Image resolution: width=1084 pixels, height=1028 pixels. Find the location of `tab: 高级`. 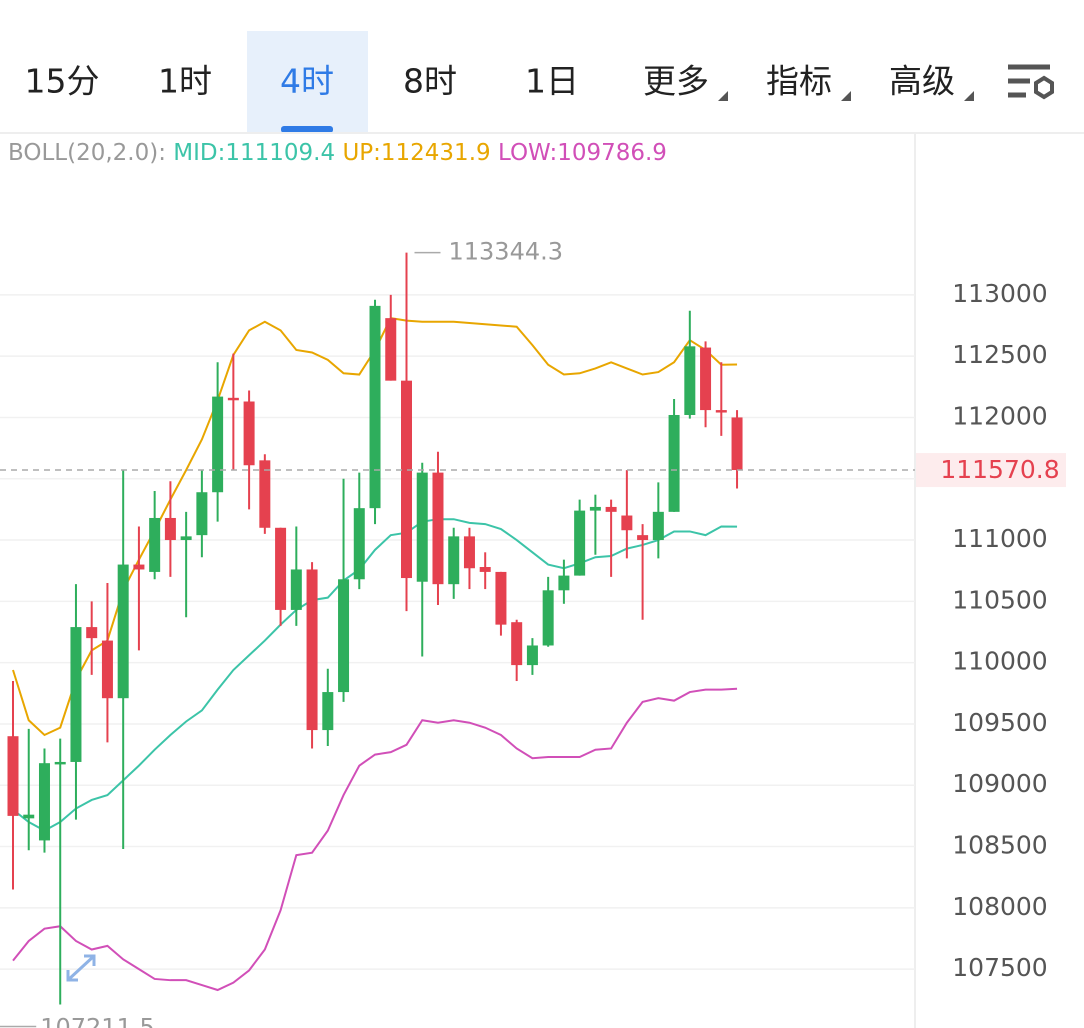

tab: 高级 is located at coordinates (922, 81).